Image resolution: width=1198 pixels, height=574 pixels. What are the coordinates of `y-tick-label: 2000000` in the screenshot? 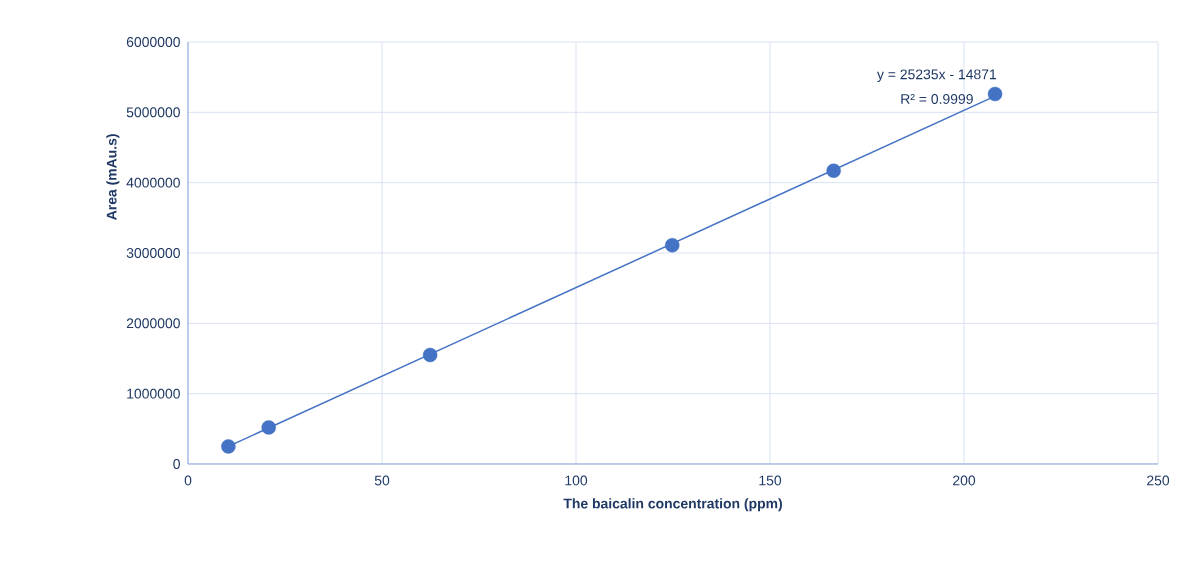 It's located at (153, 323).